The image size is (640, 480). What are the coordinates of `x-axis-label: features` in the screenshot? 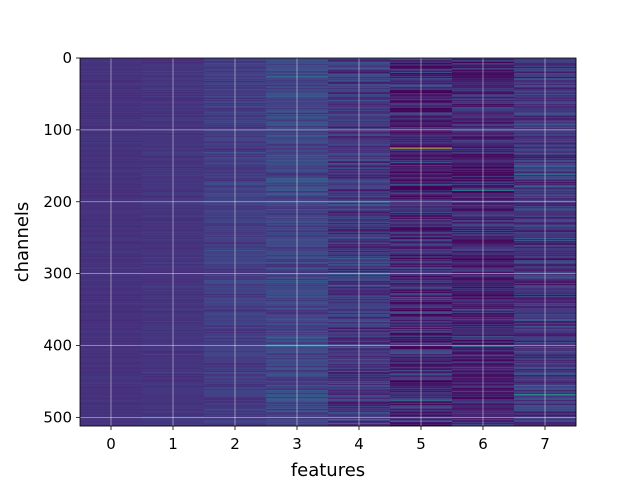 It's located at (328, 470).